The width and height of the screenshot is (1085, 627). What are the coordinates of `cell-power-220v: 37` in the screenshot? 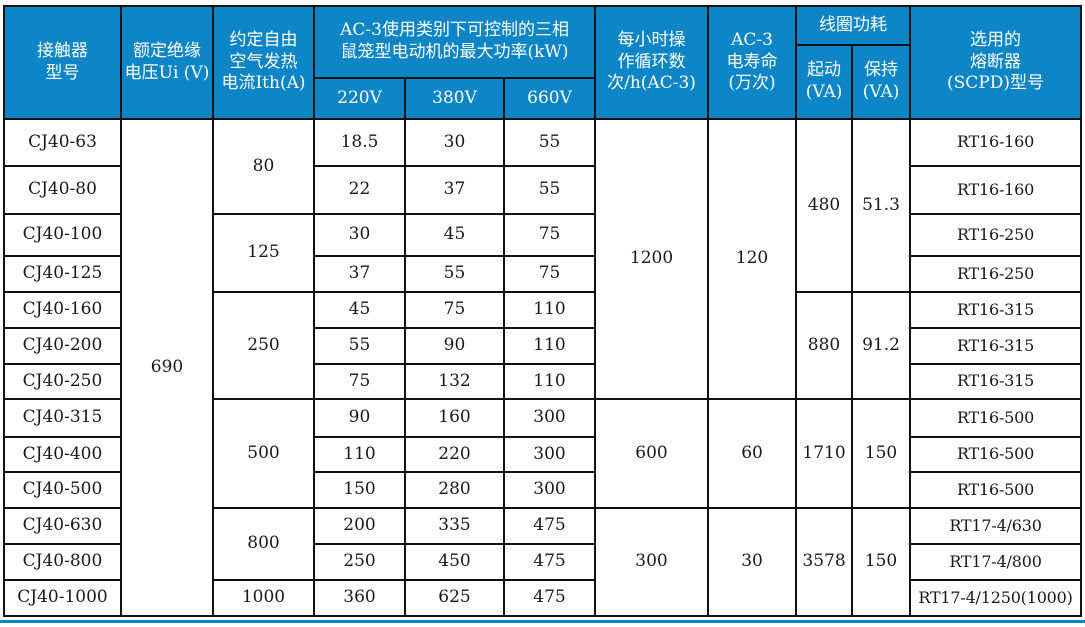 It's located at (359, 274).